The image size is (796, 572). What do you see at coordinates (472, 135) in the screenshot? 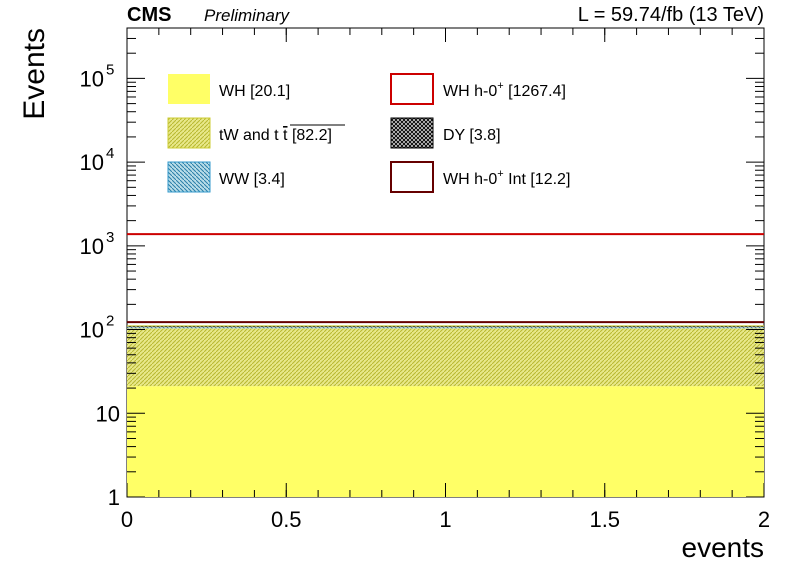
I see `legend-label-dy: DY [3.8]` at bounding box center [472, 135].